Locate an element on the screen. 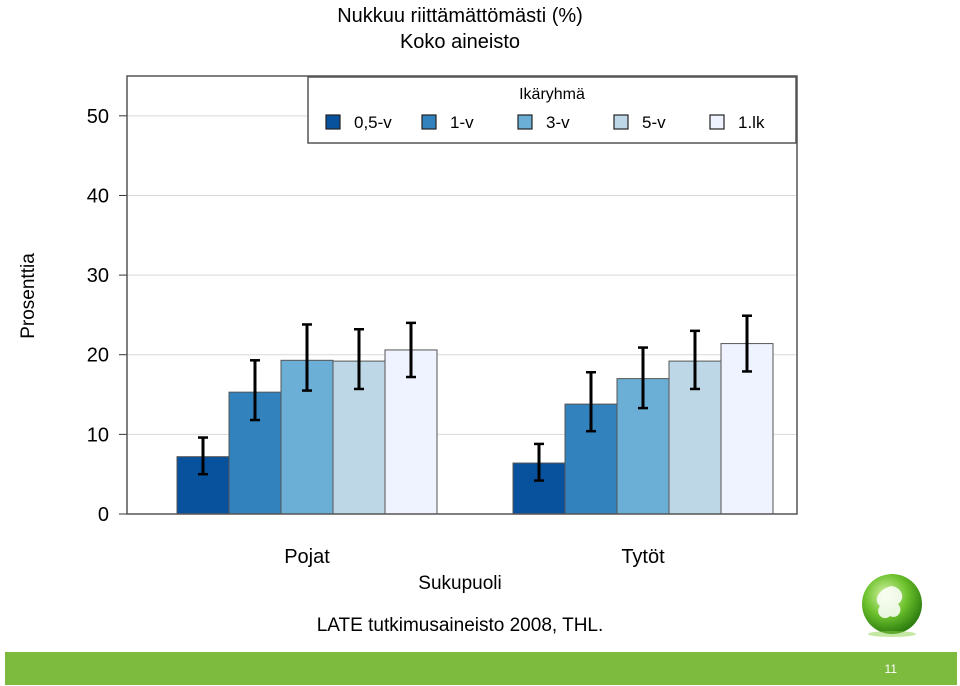  y-axis-label: Prosenttia is located at coordinates (28, 296).